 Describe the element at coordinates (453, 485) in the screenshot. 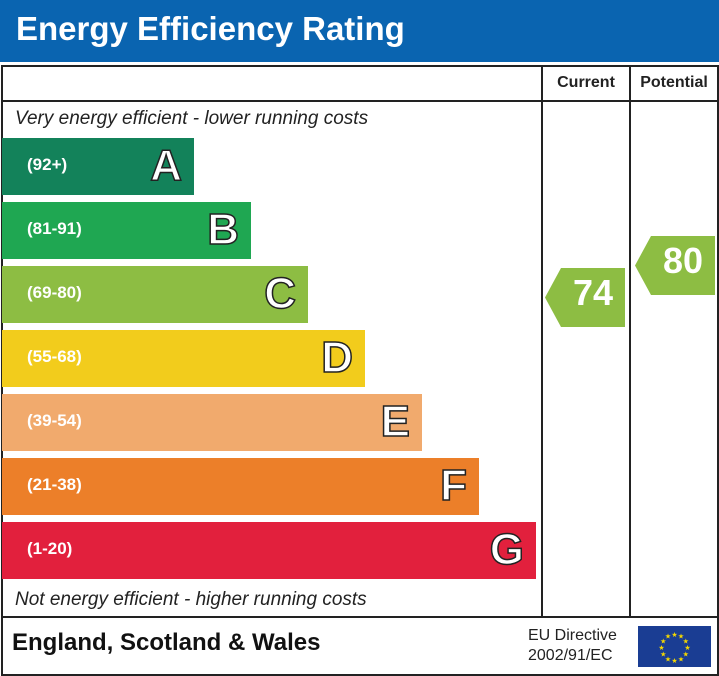

I see `band-letter: F` at that location.